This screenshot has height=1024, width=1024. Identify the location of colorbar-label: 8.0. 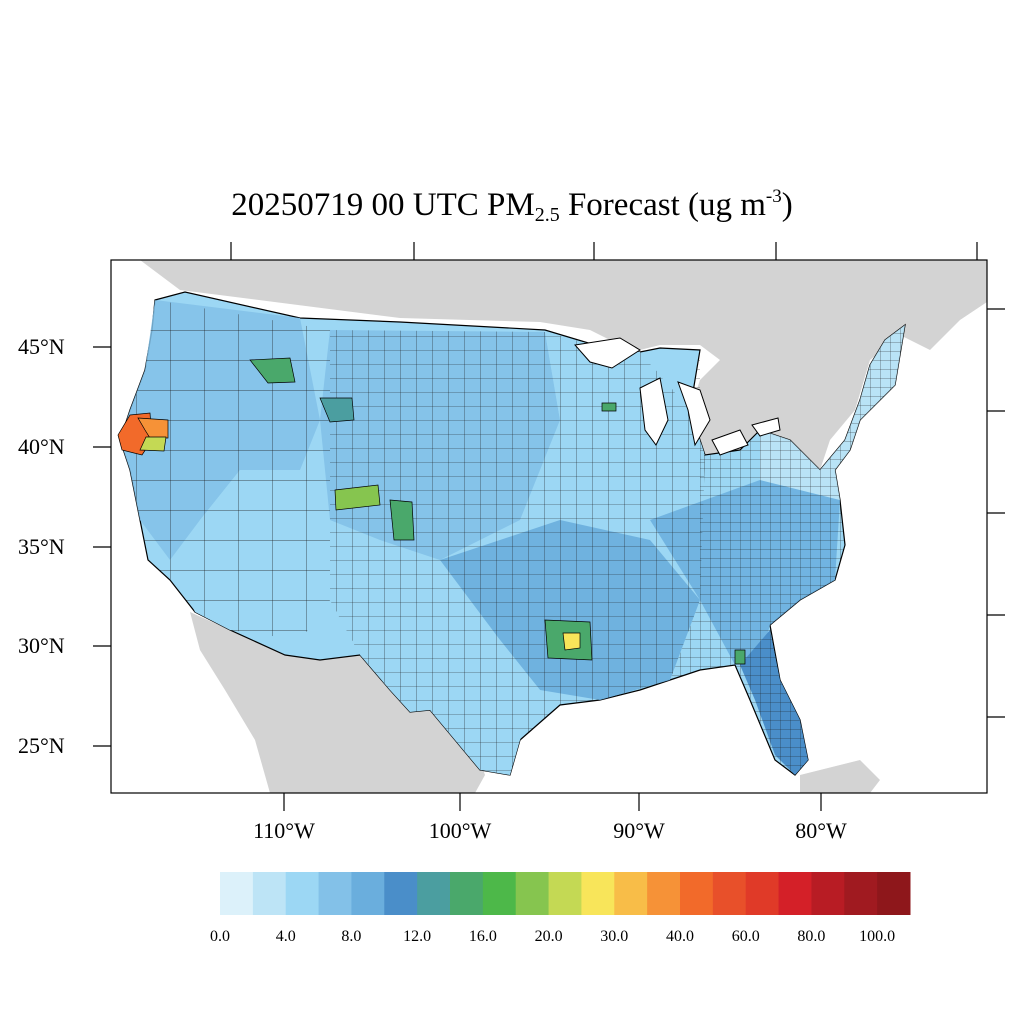
(351, 936).